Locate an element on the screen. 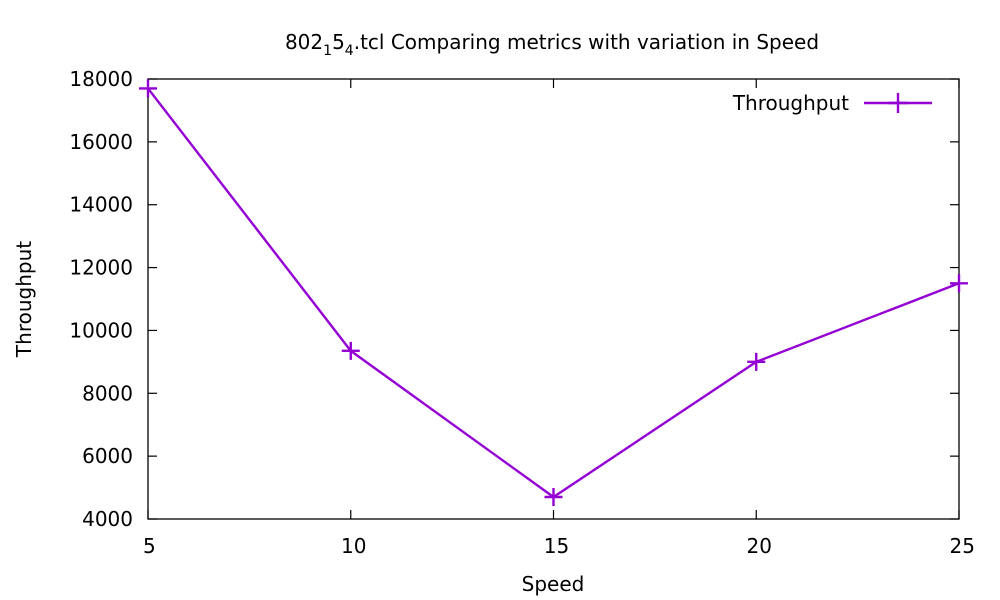 The image size is (1000, 600). y-tick-label: 8000 is located at coordinates (107, 393).